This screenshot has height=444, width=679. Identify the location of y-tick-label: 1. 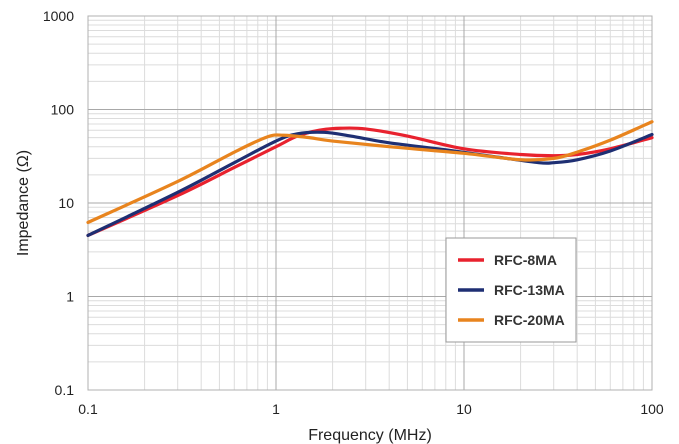
(70, 297).